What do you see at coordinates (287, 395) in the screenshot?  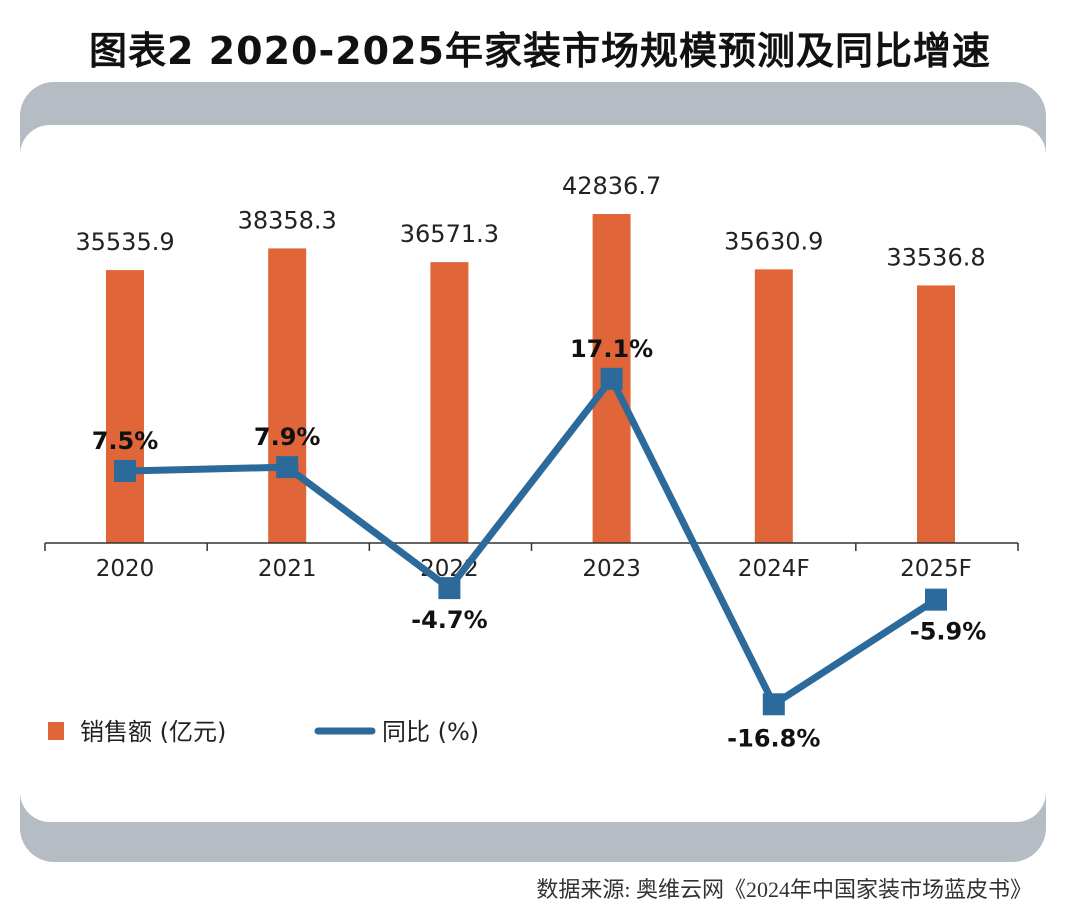 I see `bar-2021` at bounding box center [287, 395].